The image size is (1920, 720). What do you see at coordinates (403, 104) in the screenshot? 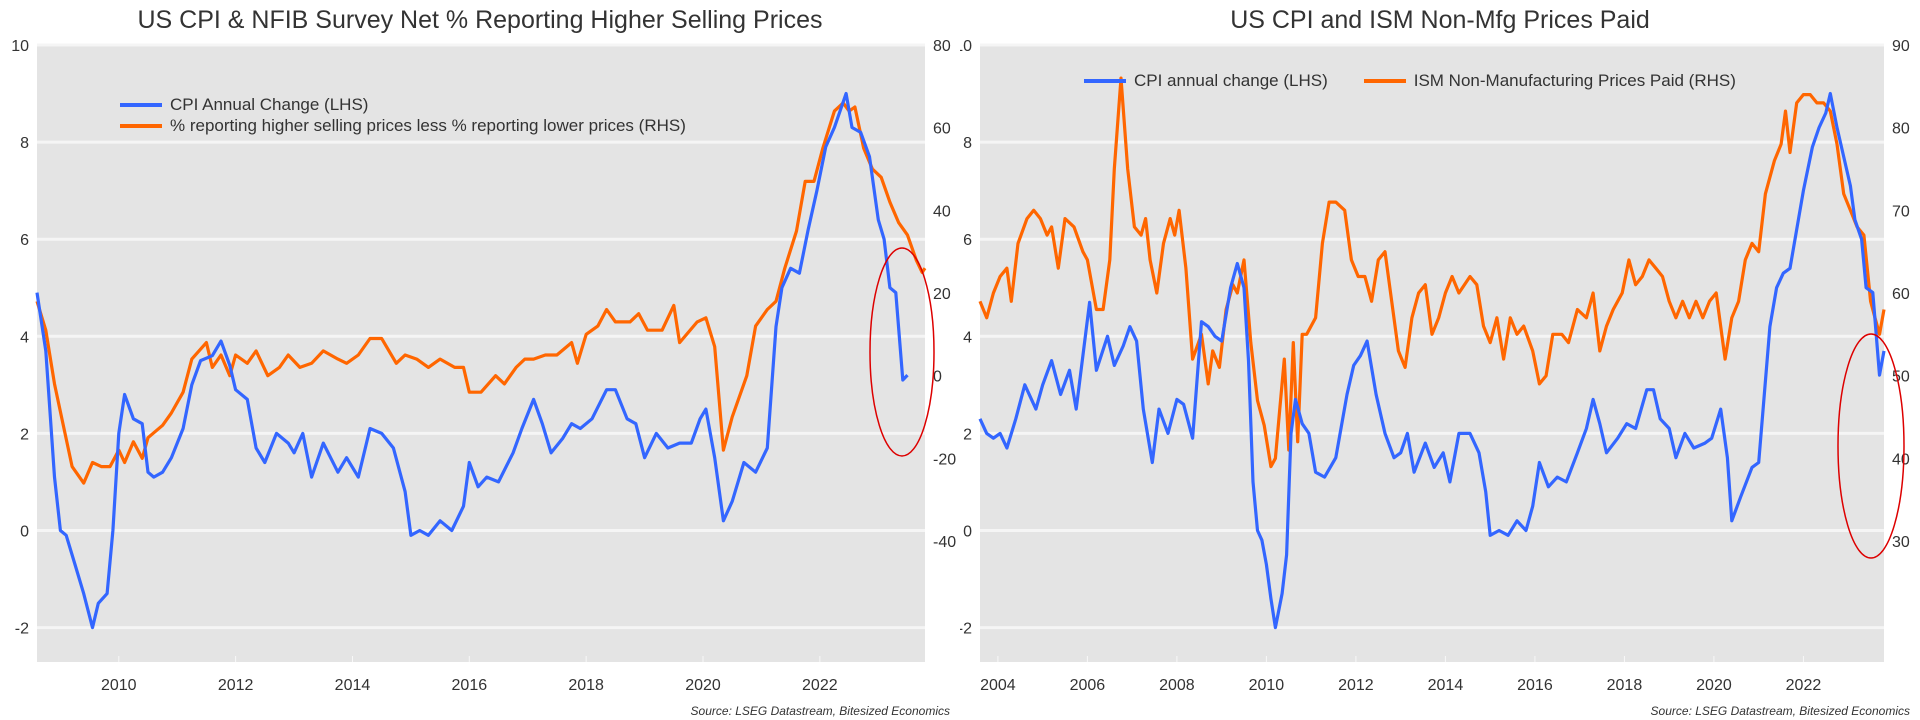
I see `legend-item-cpi: CPI Annual Change (LHS)` at bounding box center [403, 104].